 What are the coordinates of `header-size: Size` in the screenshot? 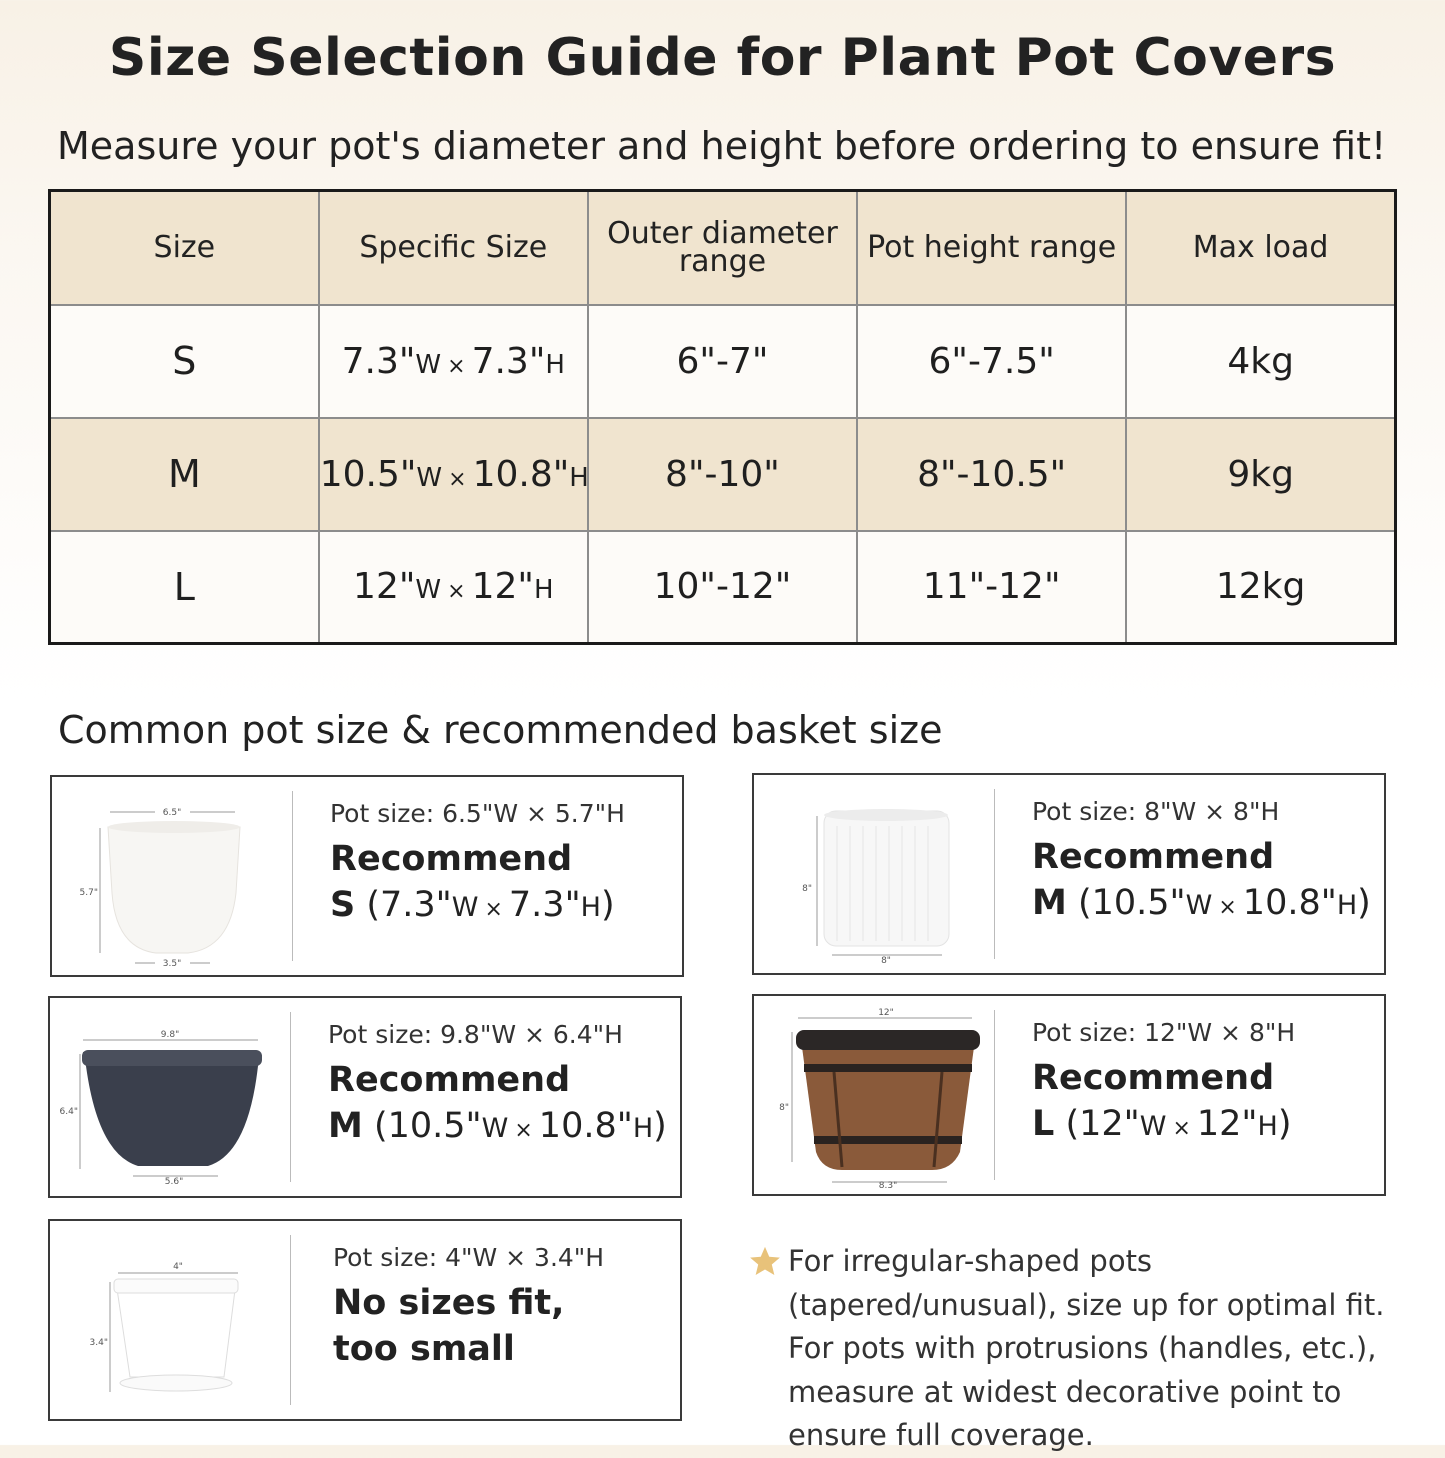 It's located at (184, 247).